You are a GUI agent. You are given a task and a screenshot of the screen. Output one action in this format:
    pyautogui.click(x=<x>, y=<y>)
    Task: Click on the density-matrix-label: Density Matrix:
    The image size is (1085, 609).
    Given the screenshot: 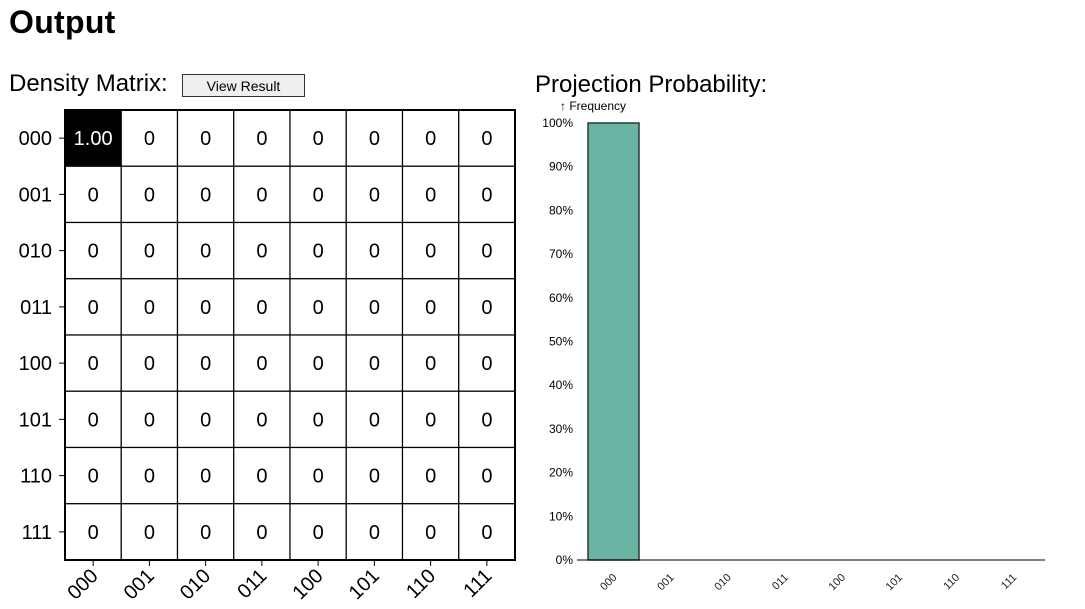 What is the action you would take?
    pyautogui.click(x=88, y=83)
    